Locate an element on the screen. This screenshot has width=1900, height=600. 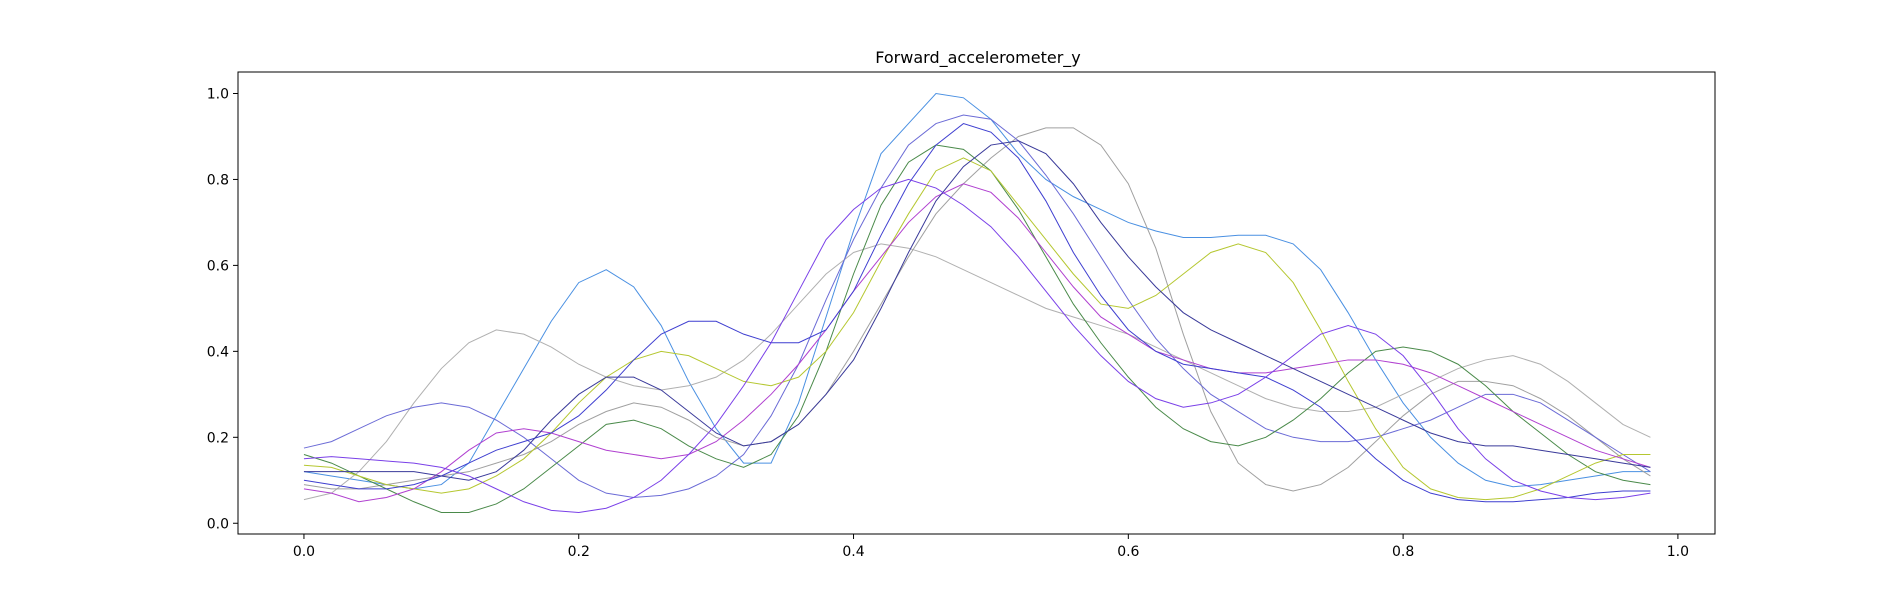
x-axis-ticks: 0.0 0.2 0.4 0.6 0.8 1.0 is located at coordinates (991, 547).